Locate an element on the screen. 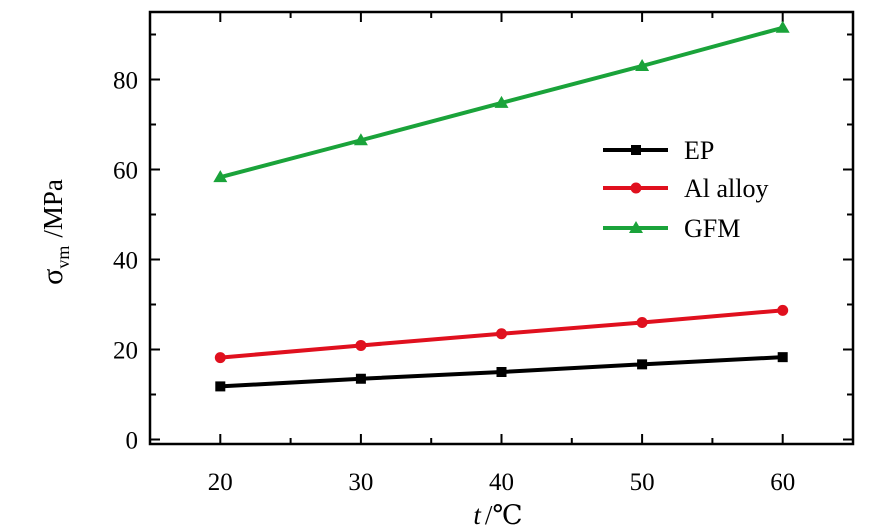 The width and height of the screenshot is (886, 531). legend-item-gfm: GFM is located at coordinates (671, 228).